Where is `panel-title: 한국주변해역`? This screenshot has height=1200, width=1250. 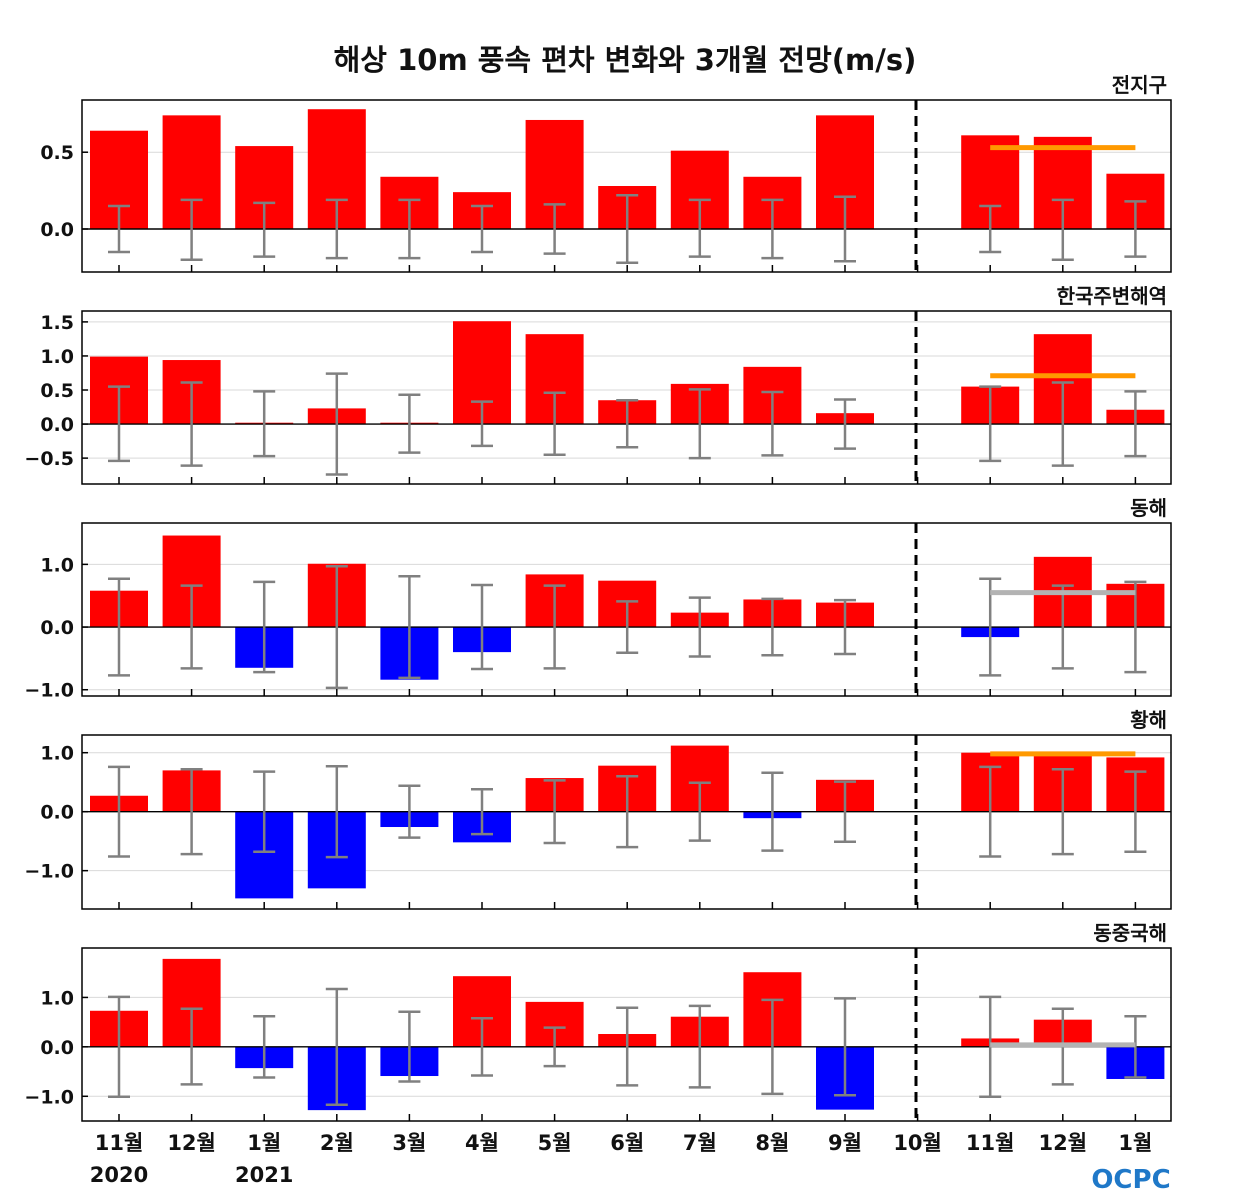
panel-title: 한국주변해역 is located at coordinates (1112, 296).